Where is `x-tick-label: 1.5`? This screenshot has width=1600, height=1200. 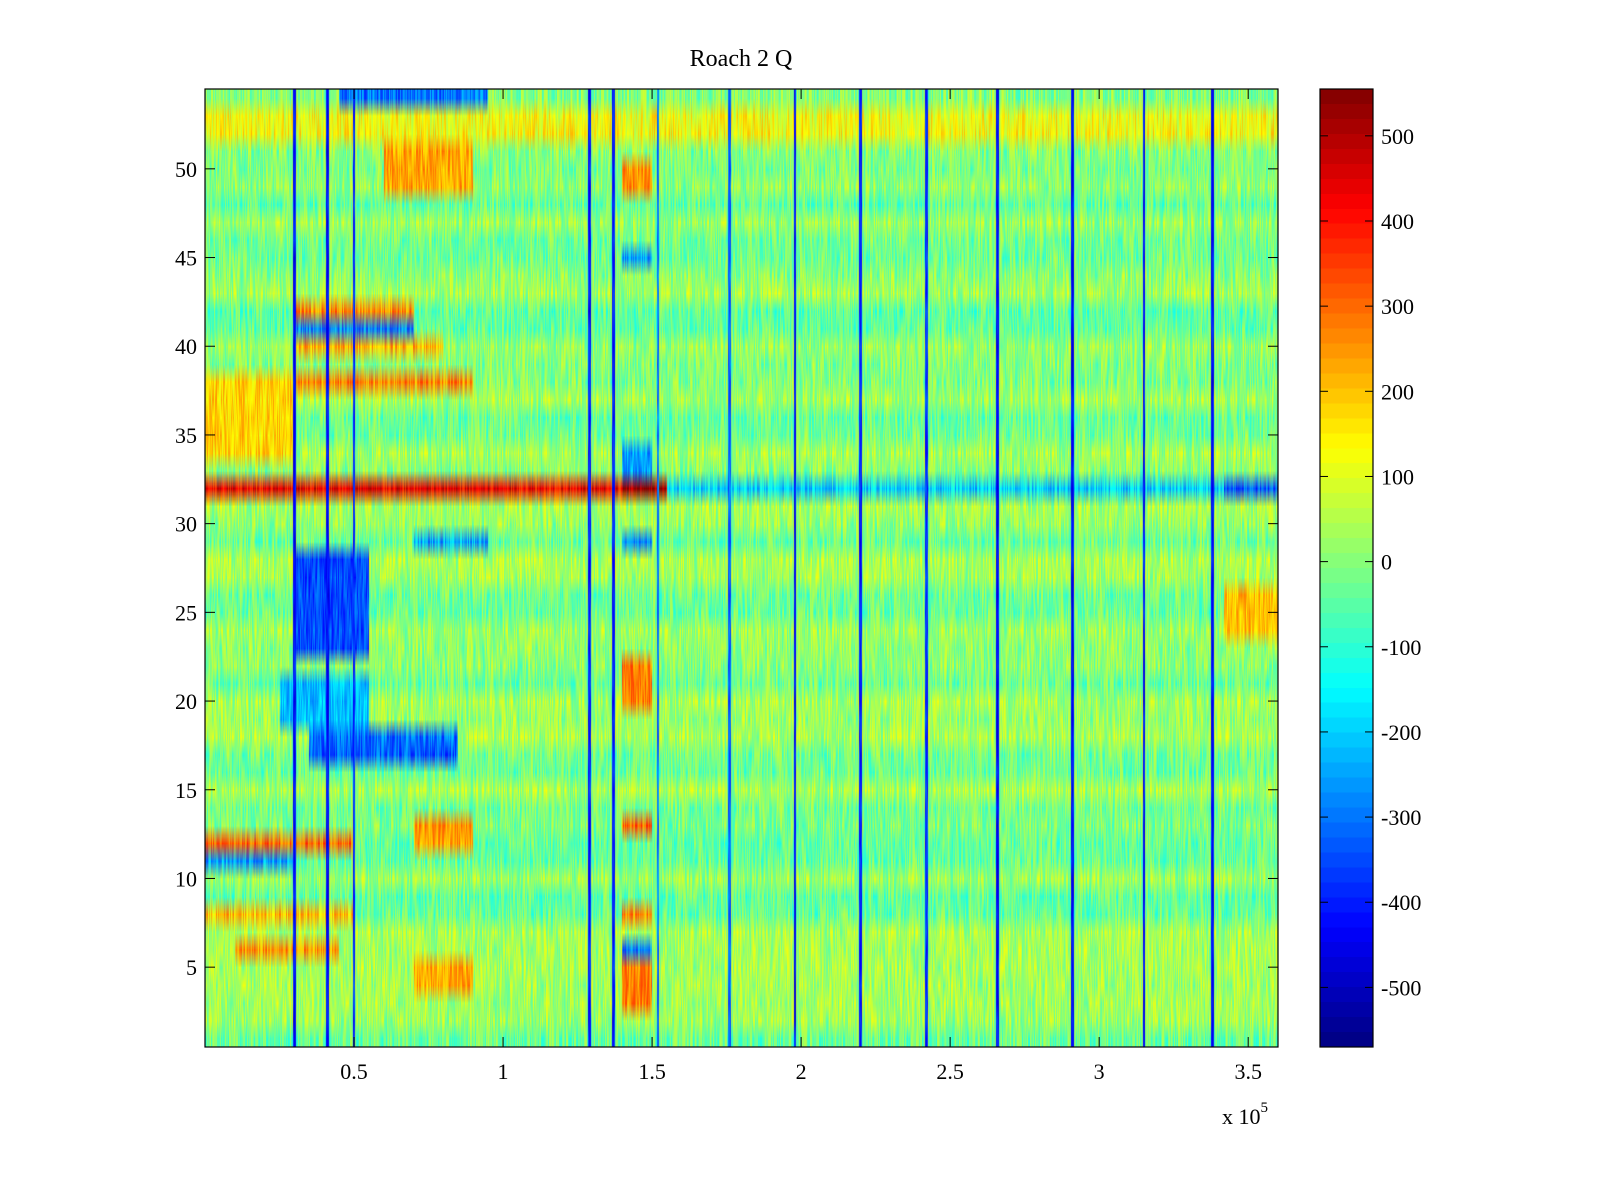
x-tick-label: 1.5 is located at coordinates (652, 1071).